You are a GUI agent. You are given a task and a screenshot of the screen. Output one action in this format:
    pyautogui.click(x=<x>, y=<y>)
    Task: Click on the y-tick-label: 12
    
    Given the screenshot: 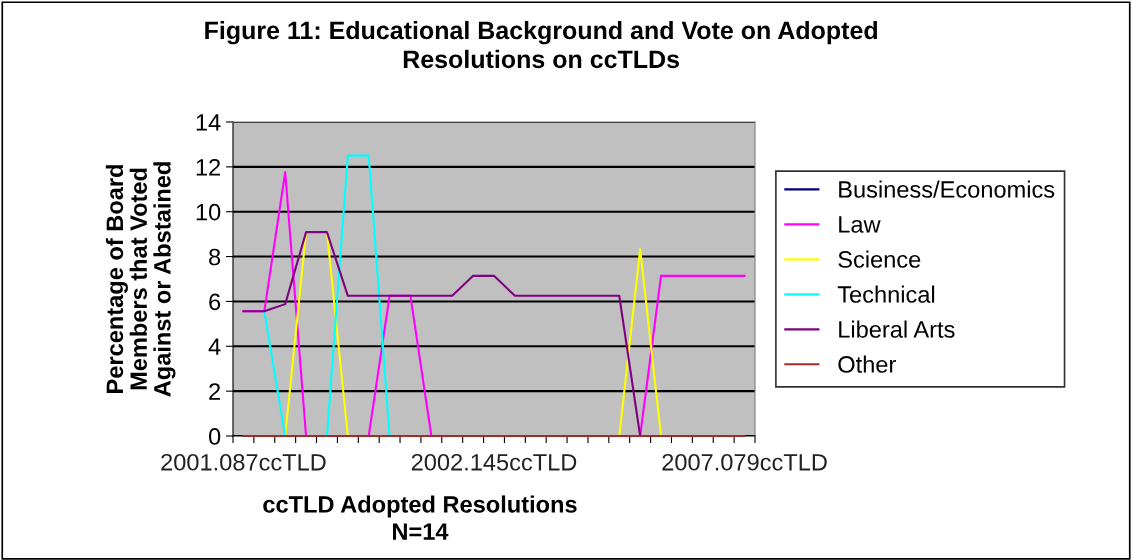 What is the action you would take?
    pyautogui.click(x=208, y=167)
    